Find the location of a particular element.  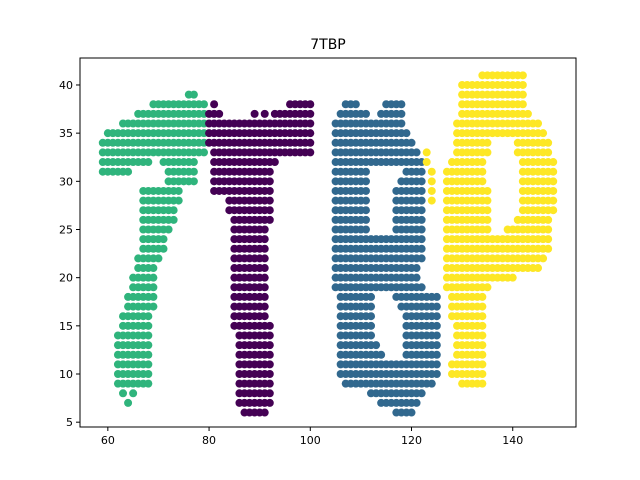

x-tick-label: 100 is located at coordinates (310, 440).